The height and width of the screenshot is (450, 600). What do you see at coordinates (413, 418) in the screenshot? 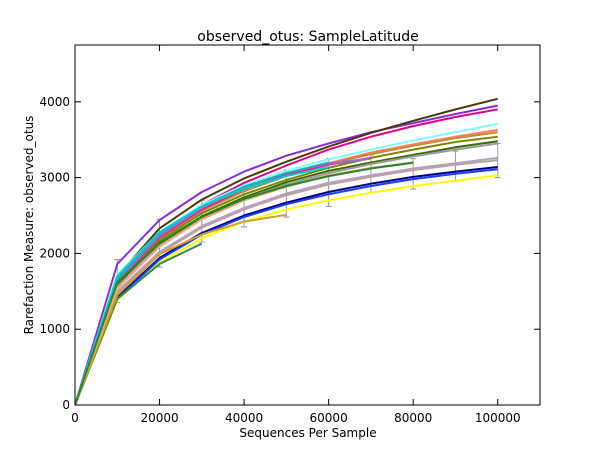
I see `x-tick-label: 80000` at bounding box center [413, 418].